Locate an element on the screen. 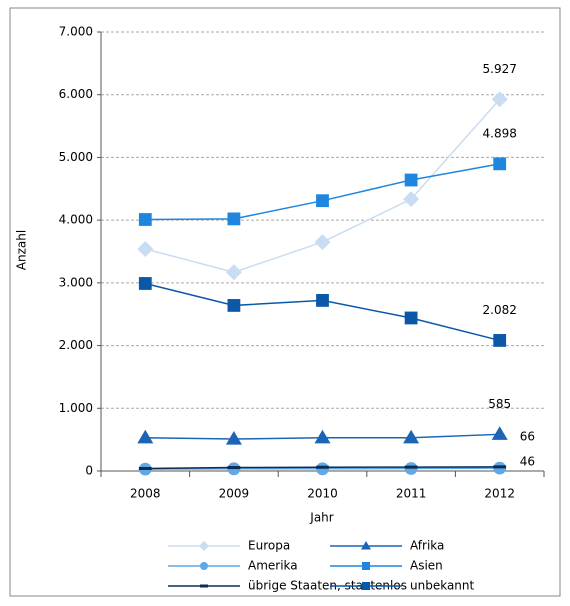  y-tick-label: 1.000 is located at coordinates (76, 408).